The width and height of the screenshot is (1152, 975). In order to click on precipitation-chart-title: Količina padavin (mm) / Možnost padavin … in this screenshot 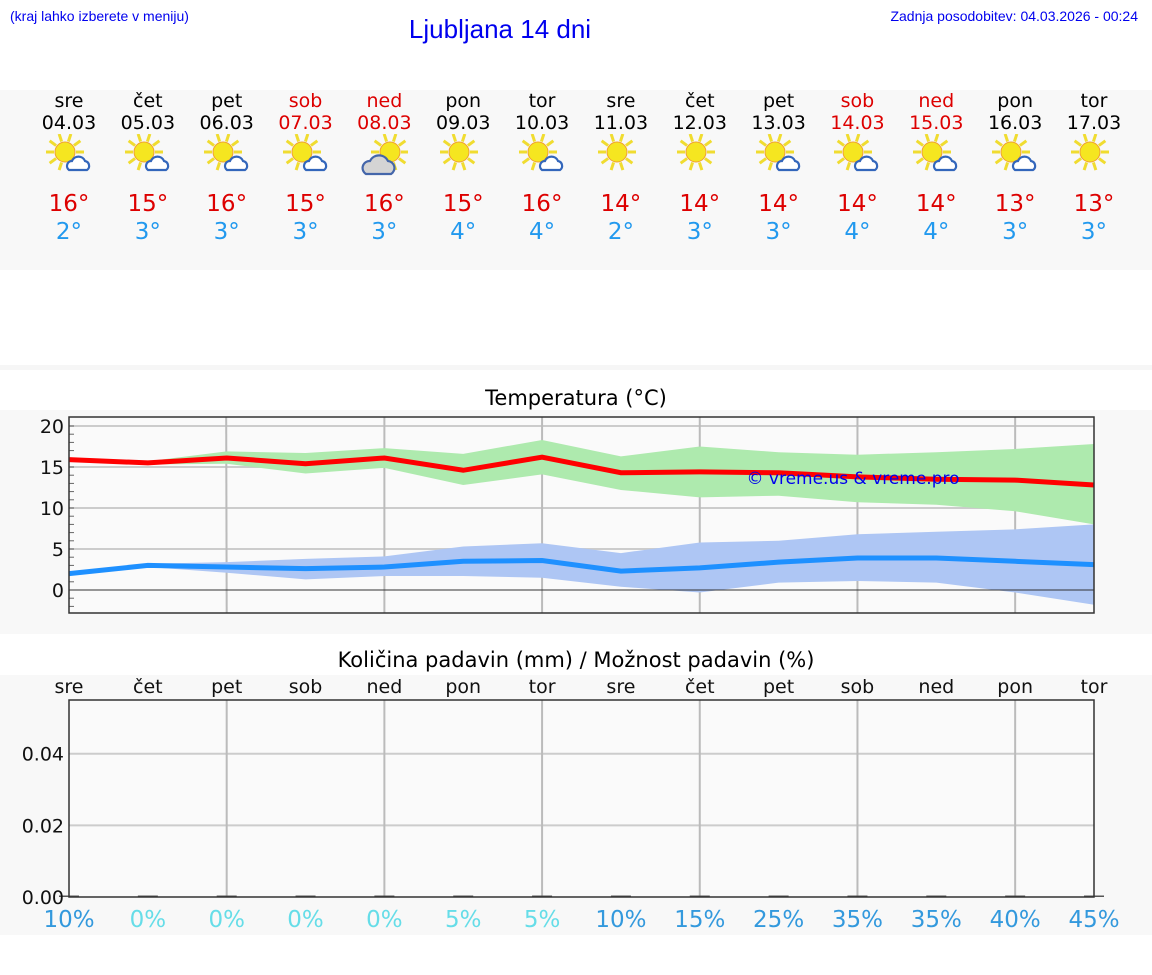, I will do `click(576, 660)`.